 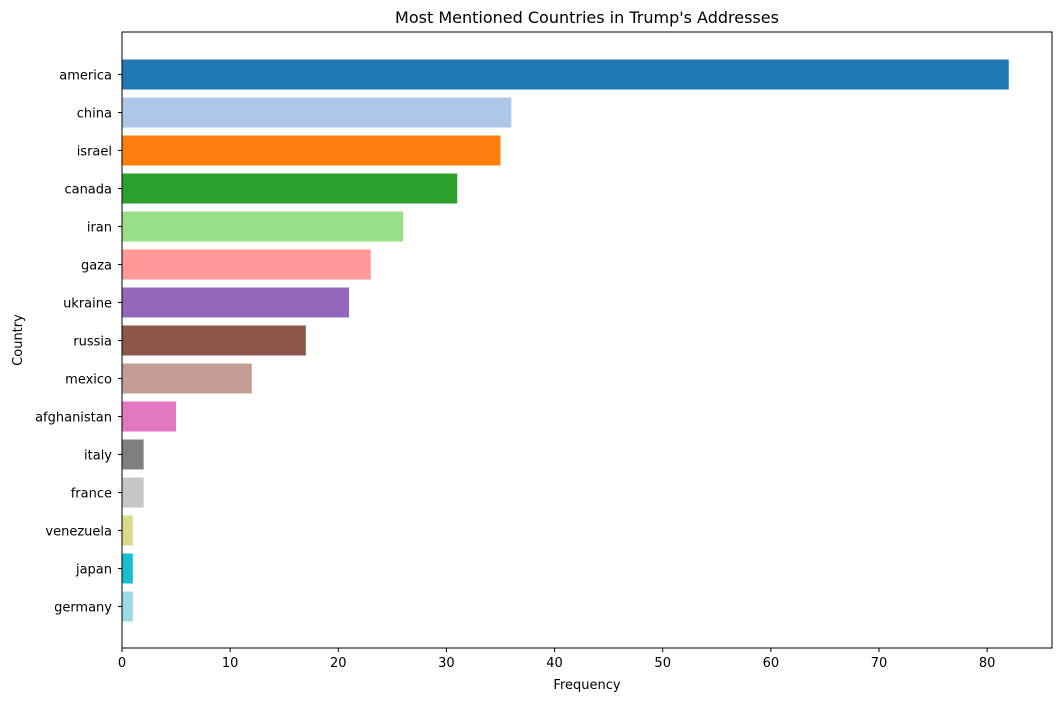 What do you see at coordinates (18, 340) in the screenshot?
I see `y-axis-label: Country` at bounding box center [18, 340].